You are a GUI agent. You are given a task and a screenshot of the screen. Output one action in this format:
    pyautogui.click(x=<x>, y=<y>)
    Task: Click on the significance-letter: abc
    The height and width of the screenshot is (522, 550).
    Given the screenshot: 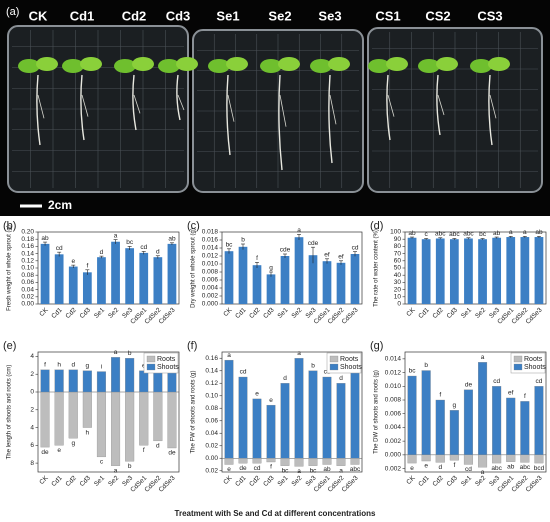 What is the action you would take?
    pyautogui.click(x=440, y=233)
    